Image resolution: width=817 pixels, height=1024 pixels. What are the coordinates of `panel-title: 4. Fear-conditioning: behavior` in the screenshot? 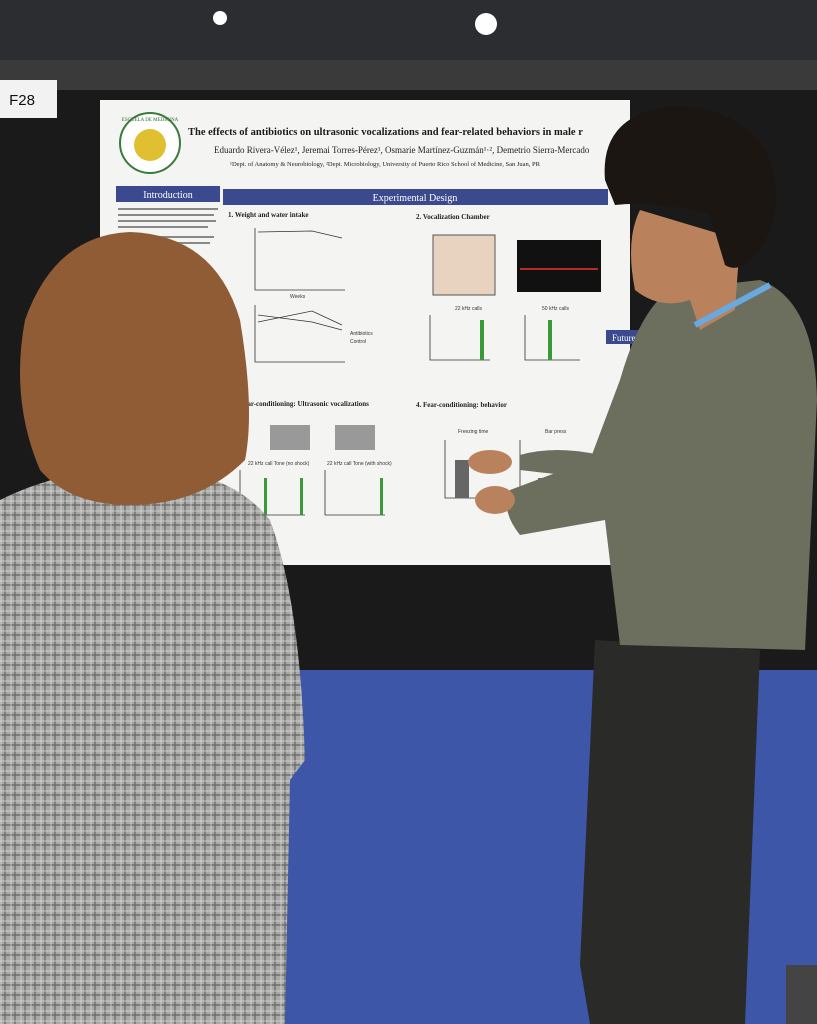 It's located at (461, 405).